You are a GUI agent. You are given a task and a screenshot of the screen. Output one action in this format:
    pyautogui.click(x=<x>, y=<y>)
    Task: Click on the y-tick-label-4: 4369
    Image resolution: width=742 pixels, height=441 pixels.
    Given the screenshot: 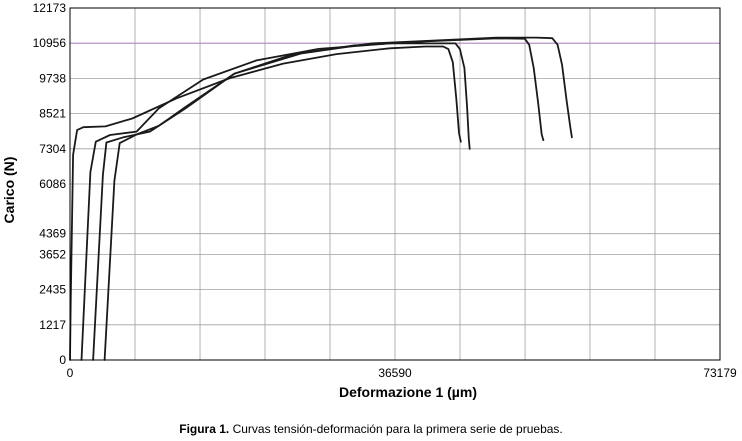 What is the action you would take?
    pyautogui.click(x=52, y=234)
    